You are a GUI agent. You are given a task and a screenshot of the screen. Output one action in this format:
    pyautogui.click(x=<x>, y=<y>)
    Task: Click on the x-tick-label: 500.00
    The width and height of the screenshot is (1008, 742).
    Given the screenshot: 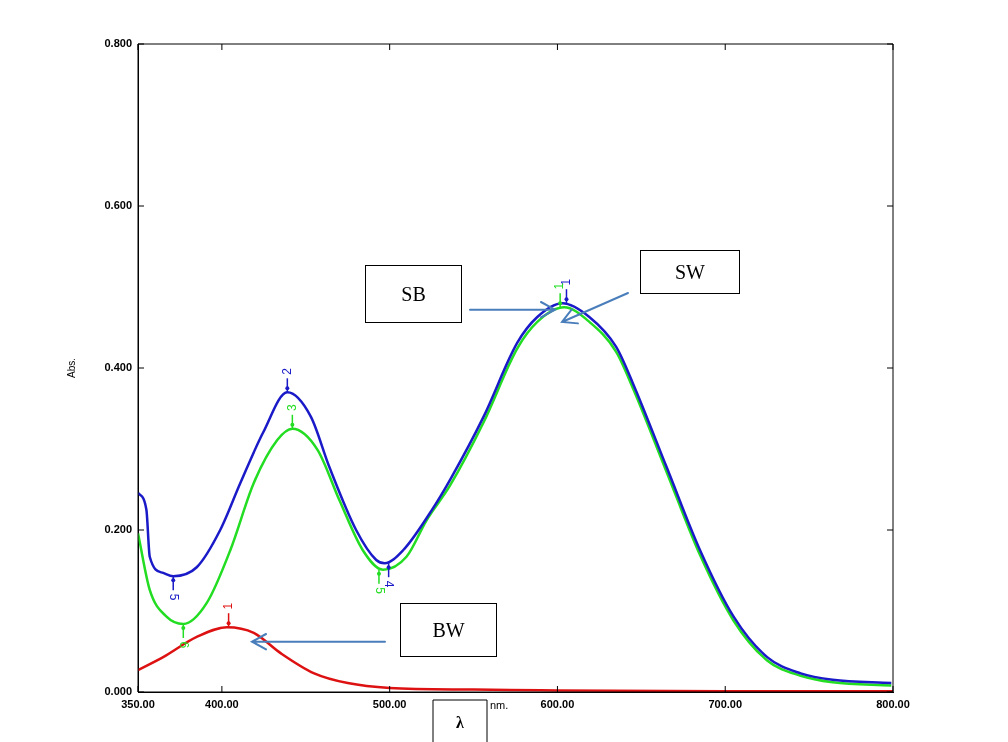 What is the action you would take?
    pyautogui.click(x=389, y=703)
    